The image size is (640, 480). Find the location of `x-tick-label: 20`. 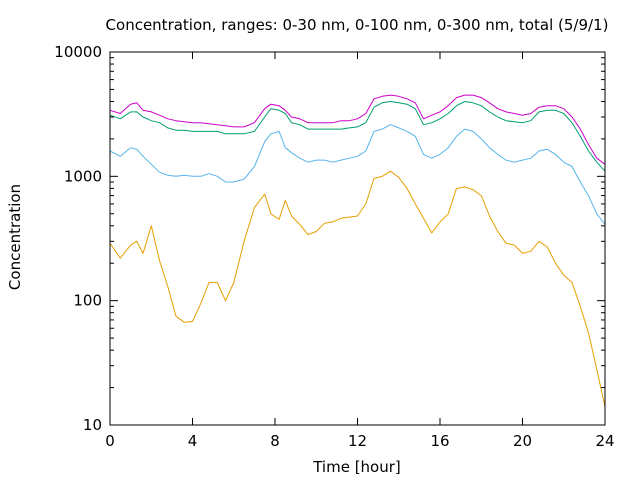

x-tick-label: 20 is located at coordinates (522, 441).